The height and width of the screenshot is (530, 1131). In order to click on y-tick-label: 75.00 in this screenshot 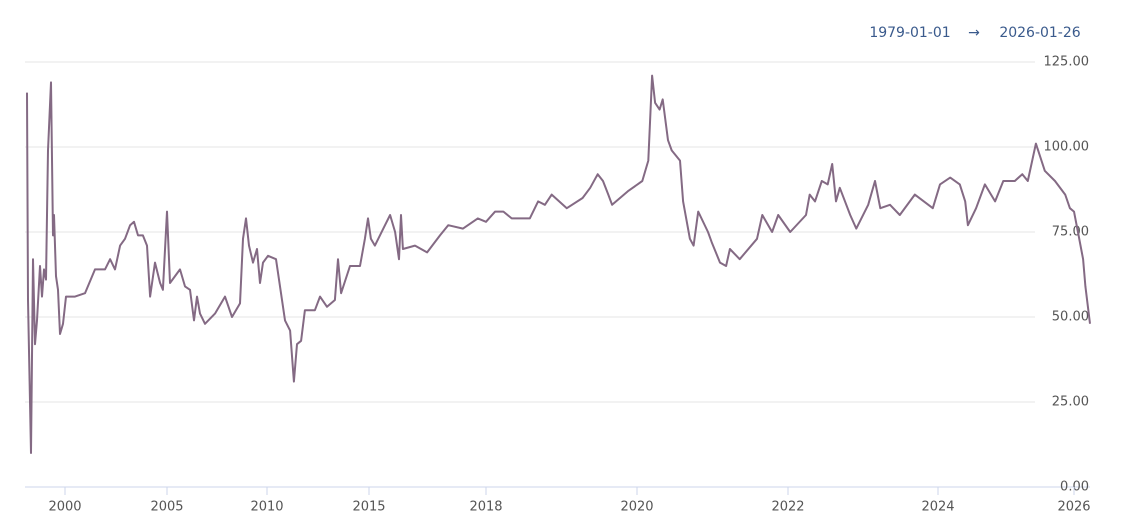, I will do `click(1070, 232)`.